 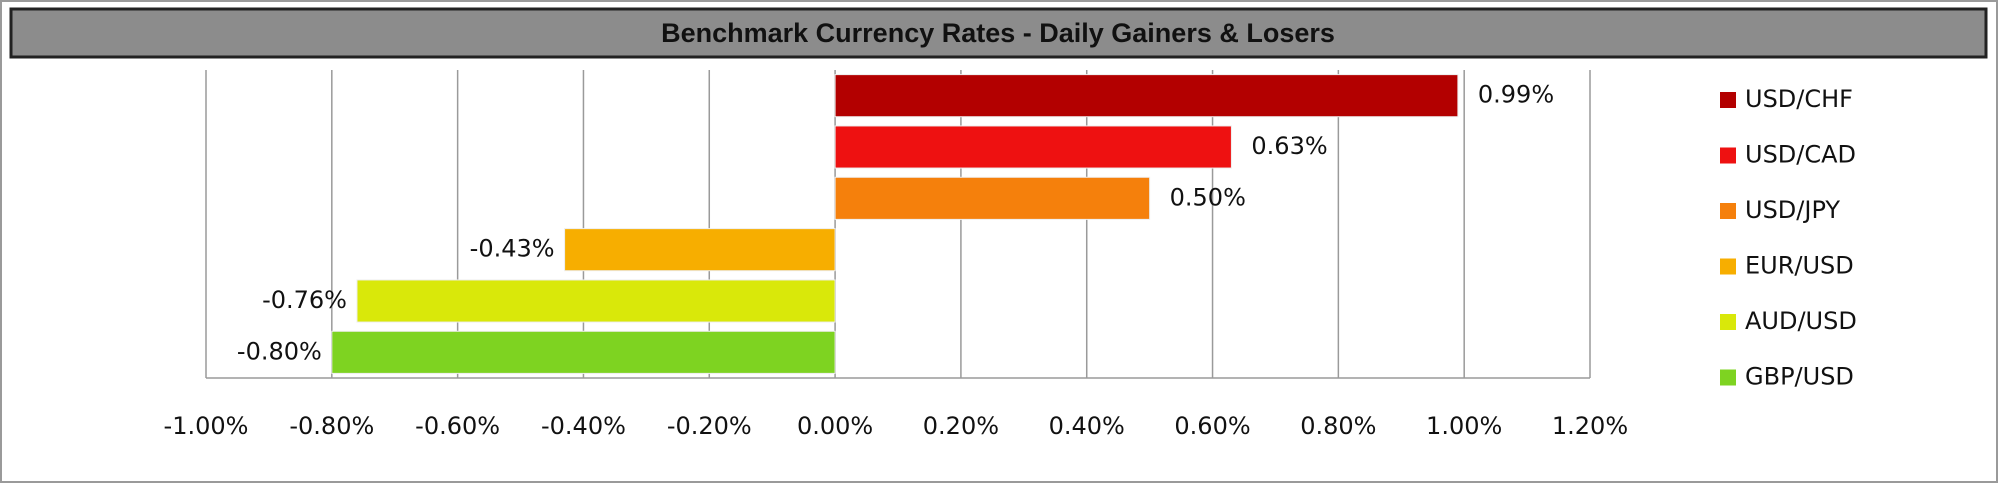 What do you see at coordinates (304, 300) in the screenshot?
I see `data-label: -0.76%` at bounding box center [304, 300].